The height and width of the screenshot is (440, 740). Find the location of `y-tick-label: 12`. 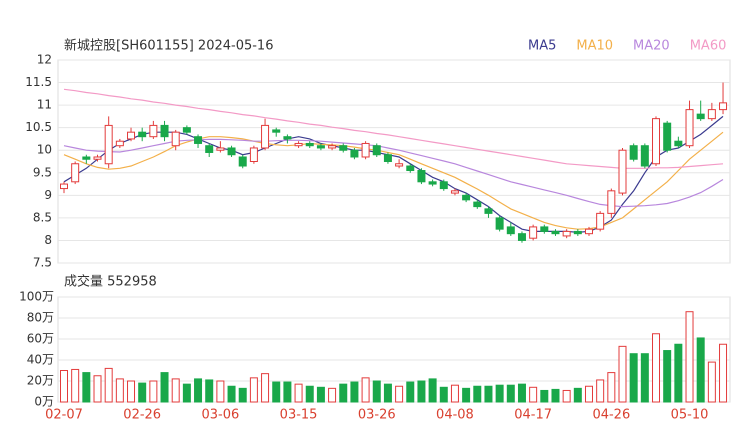

y-tick-label: 12 is located at coordinates (44, 60).